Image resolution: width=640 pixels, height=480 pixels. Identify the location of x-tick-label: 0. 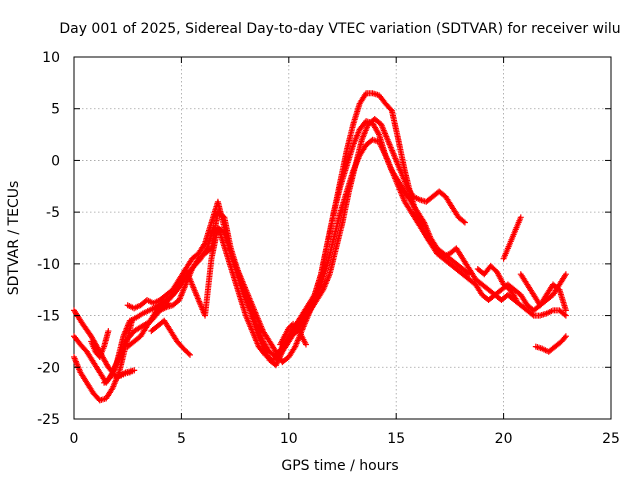
(74, 439).